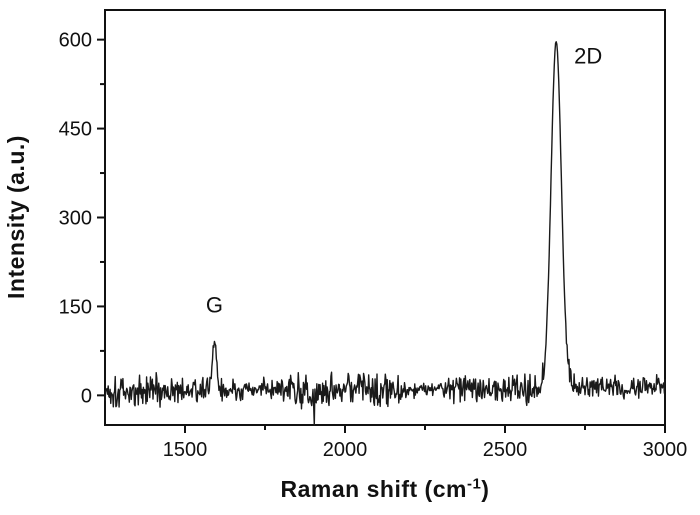  I want to click on x-tick-label: 2000, so click(345, 450).